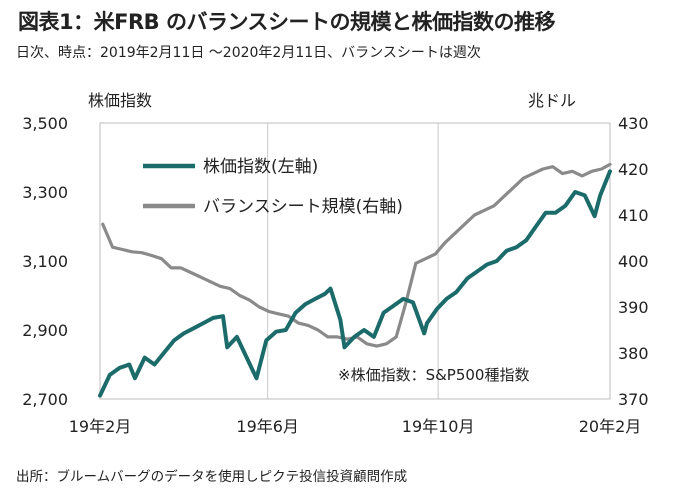 This screenshot has height=498, width=700. What do you see at coordinates (45, 330) in the screenshot?
I see `left-tick-label: 2,900` at bounding box center [45, 330].